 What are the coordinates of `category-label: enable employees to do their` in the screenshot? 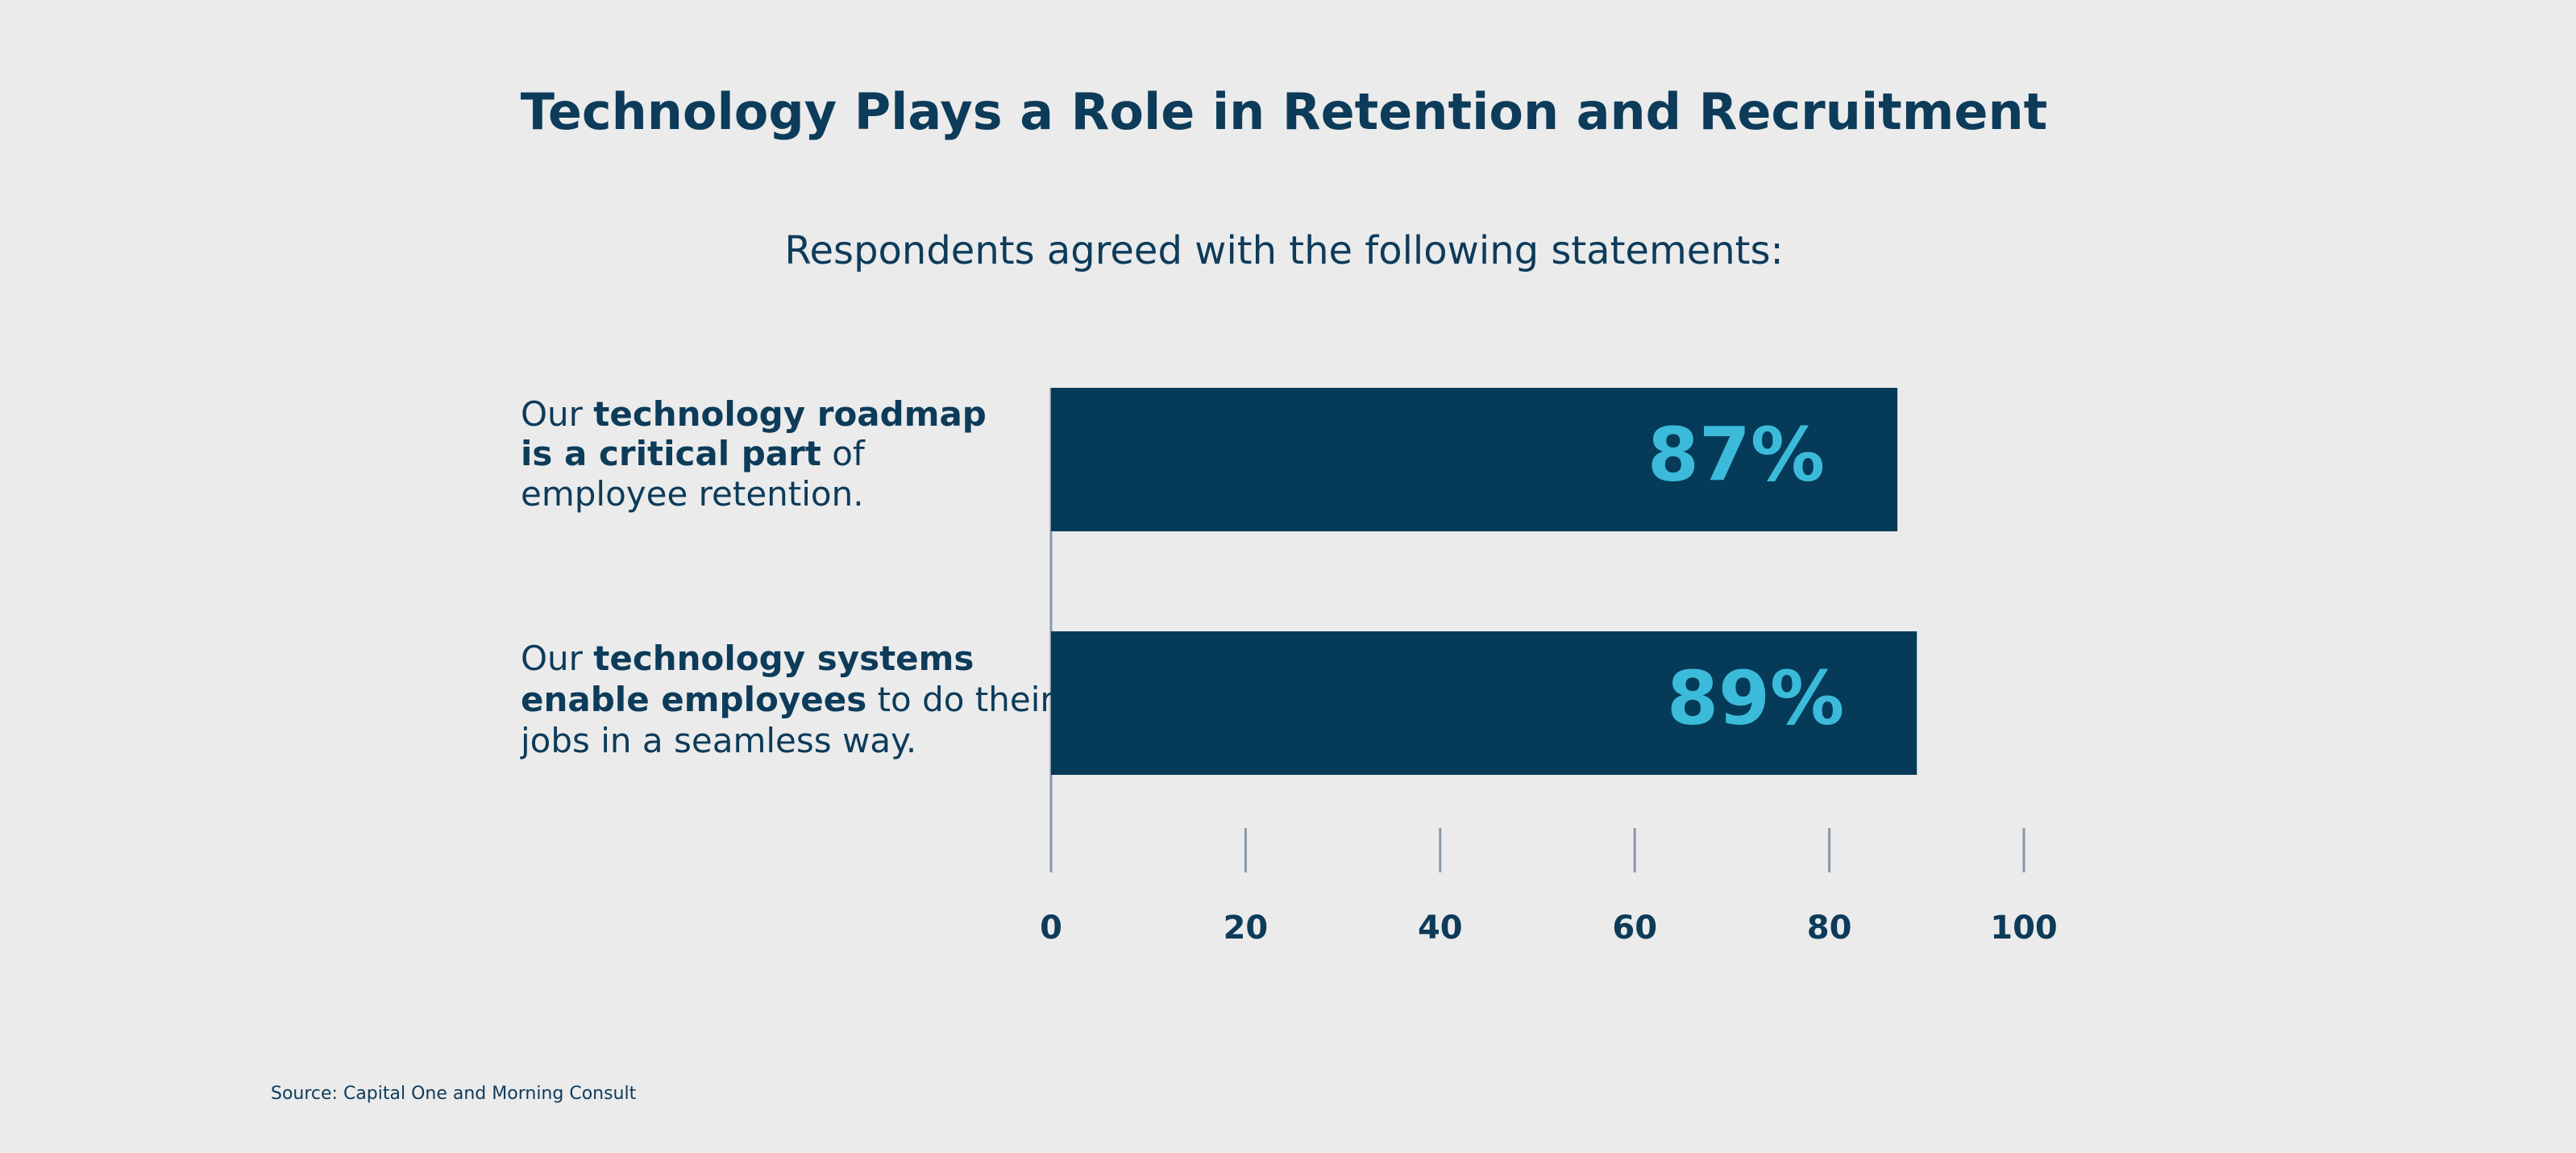 It's located at (787, 699).